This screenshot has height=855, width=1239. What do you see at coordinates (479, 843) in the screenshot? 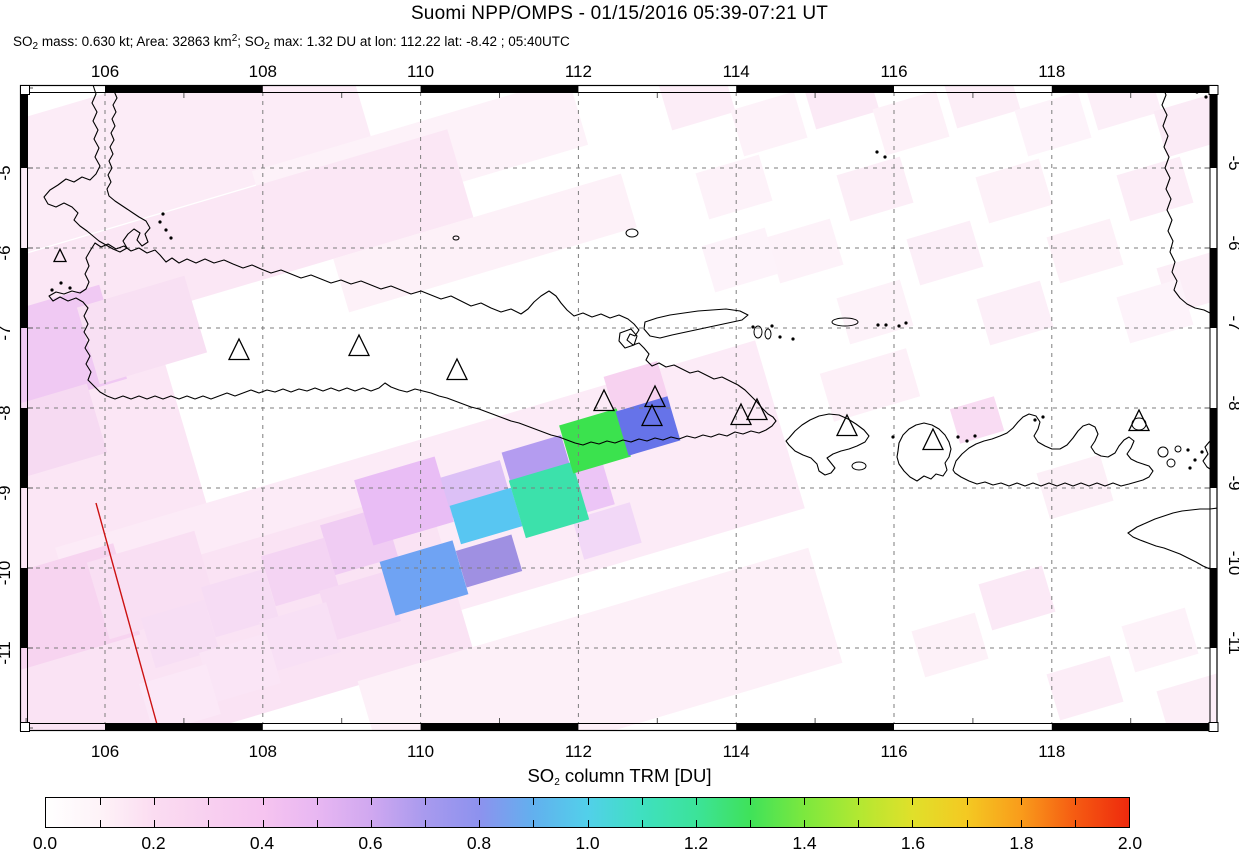
I see `colorbar-tick-label: 0.8` at bounding box center [479, 843].